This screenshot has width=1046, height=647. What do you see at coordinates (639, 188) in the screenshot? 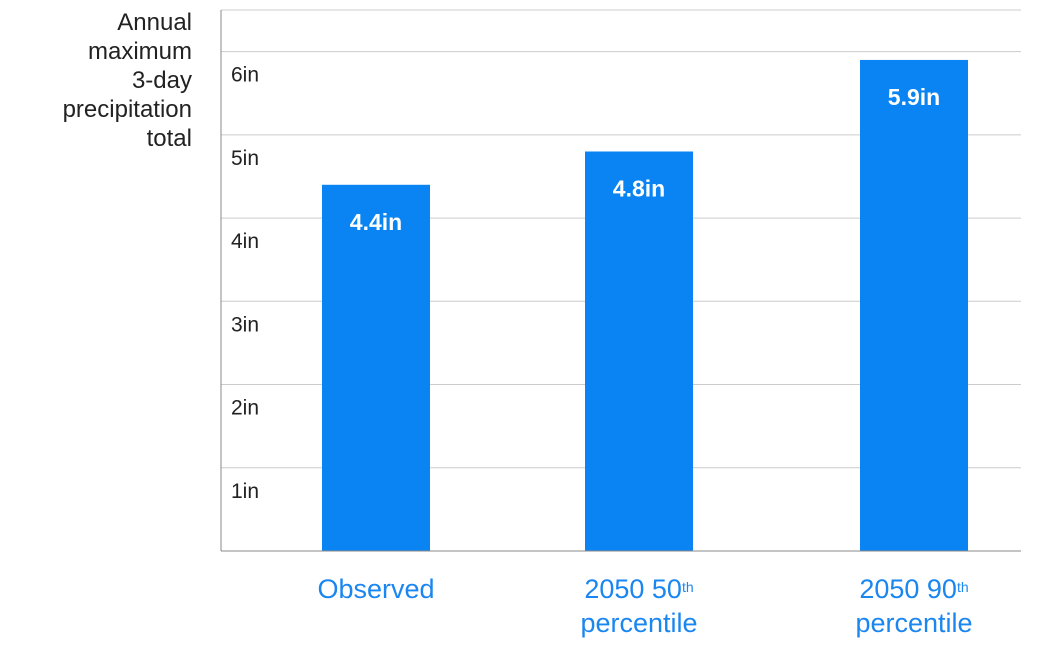
I see `data-label: 4.8in` at bounding box center [639, 188].